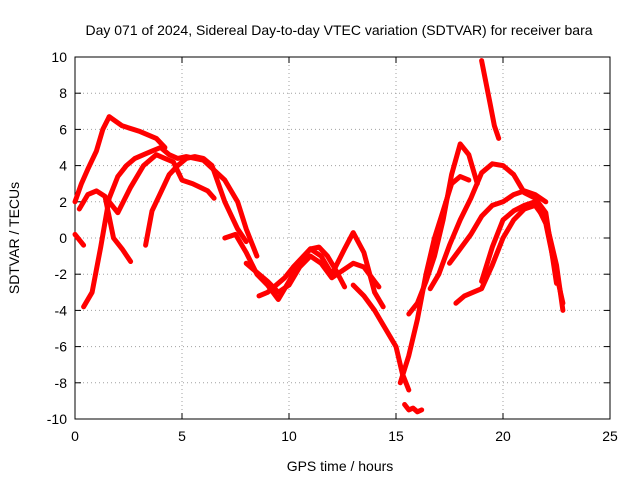 The width and height of the screenshot is (640, 480). Describe the element at coordinates (59, 57) in the screenshot. I see `y-tick-label: 10` at that location.